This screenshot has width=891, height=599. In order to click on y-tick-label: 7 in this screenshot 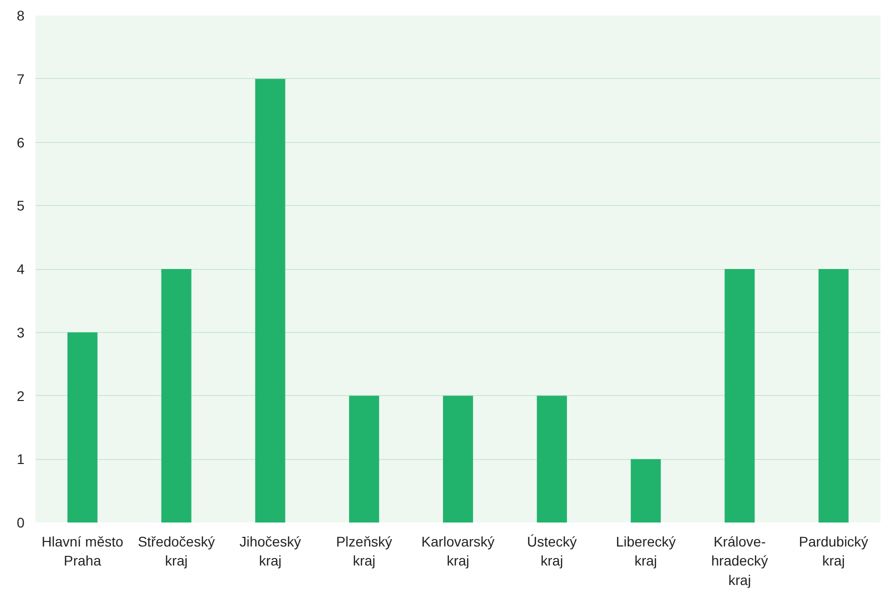, I will do `click(20, 78)`.